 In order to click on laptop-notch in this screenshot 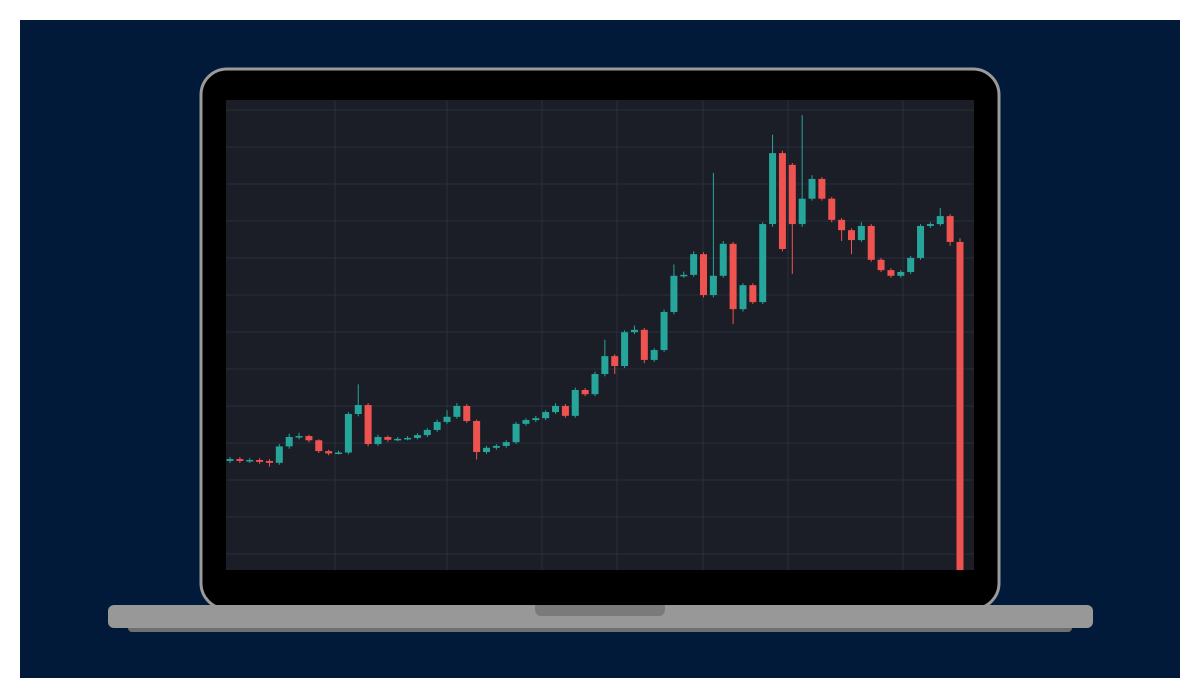, I will do `click(600, 610)`.